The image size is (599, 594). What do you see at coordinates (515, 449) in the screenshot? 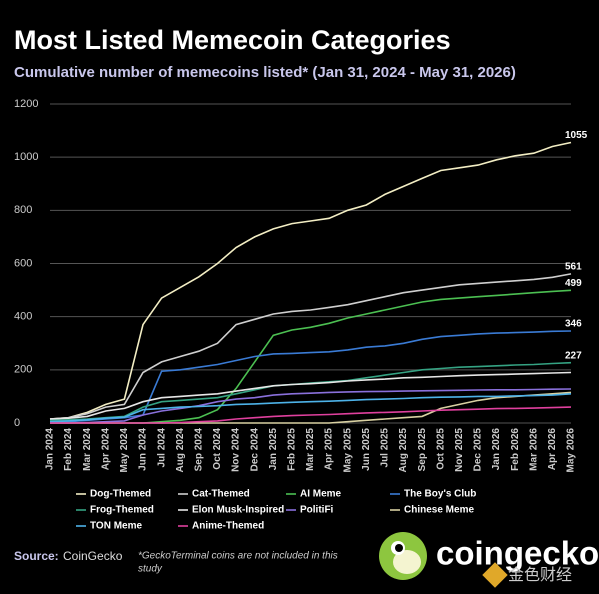
I see `x-tick-label: Feb 2026` at bounding box center [515, 449].